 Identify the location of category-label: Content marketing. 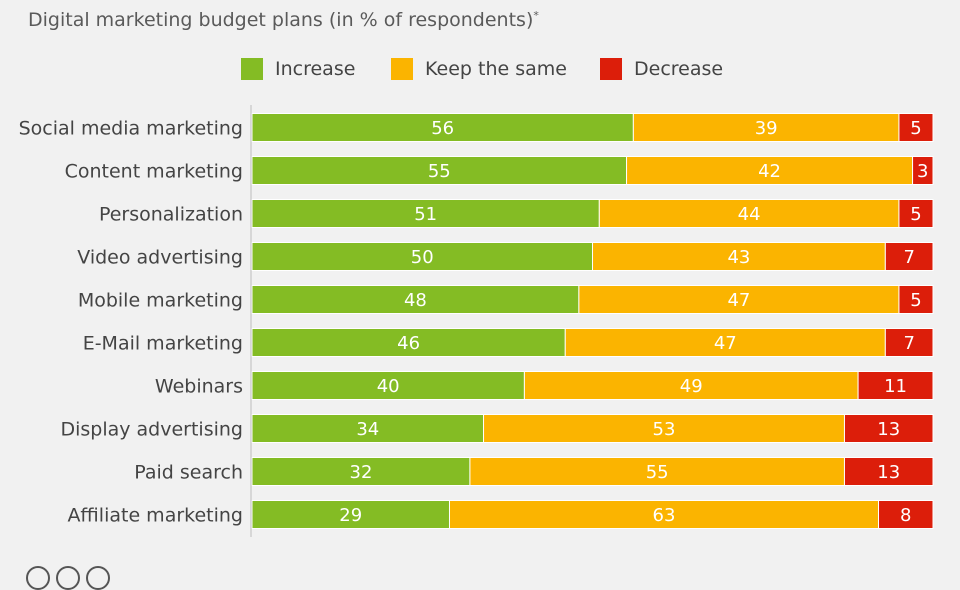
(154, 172).